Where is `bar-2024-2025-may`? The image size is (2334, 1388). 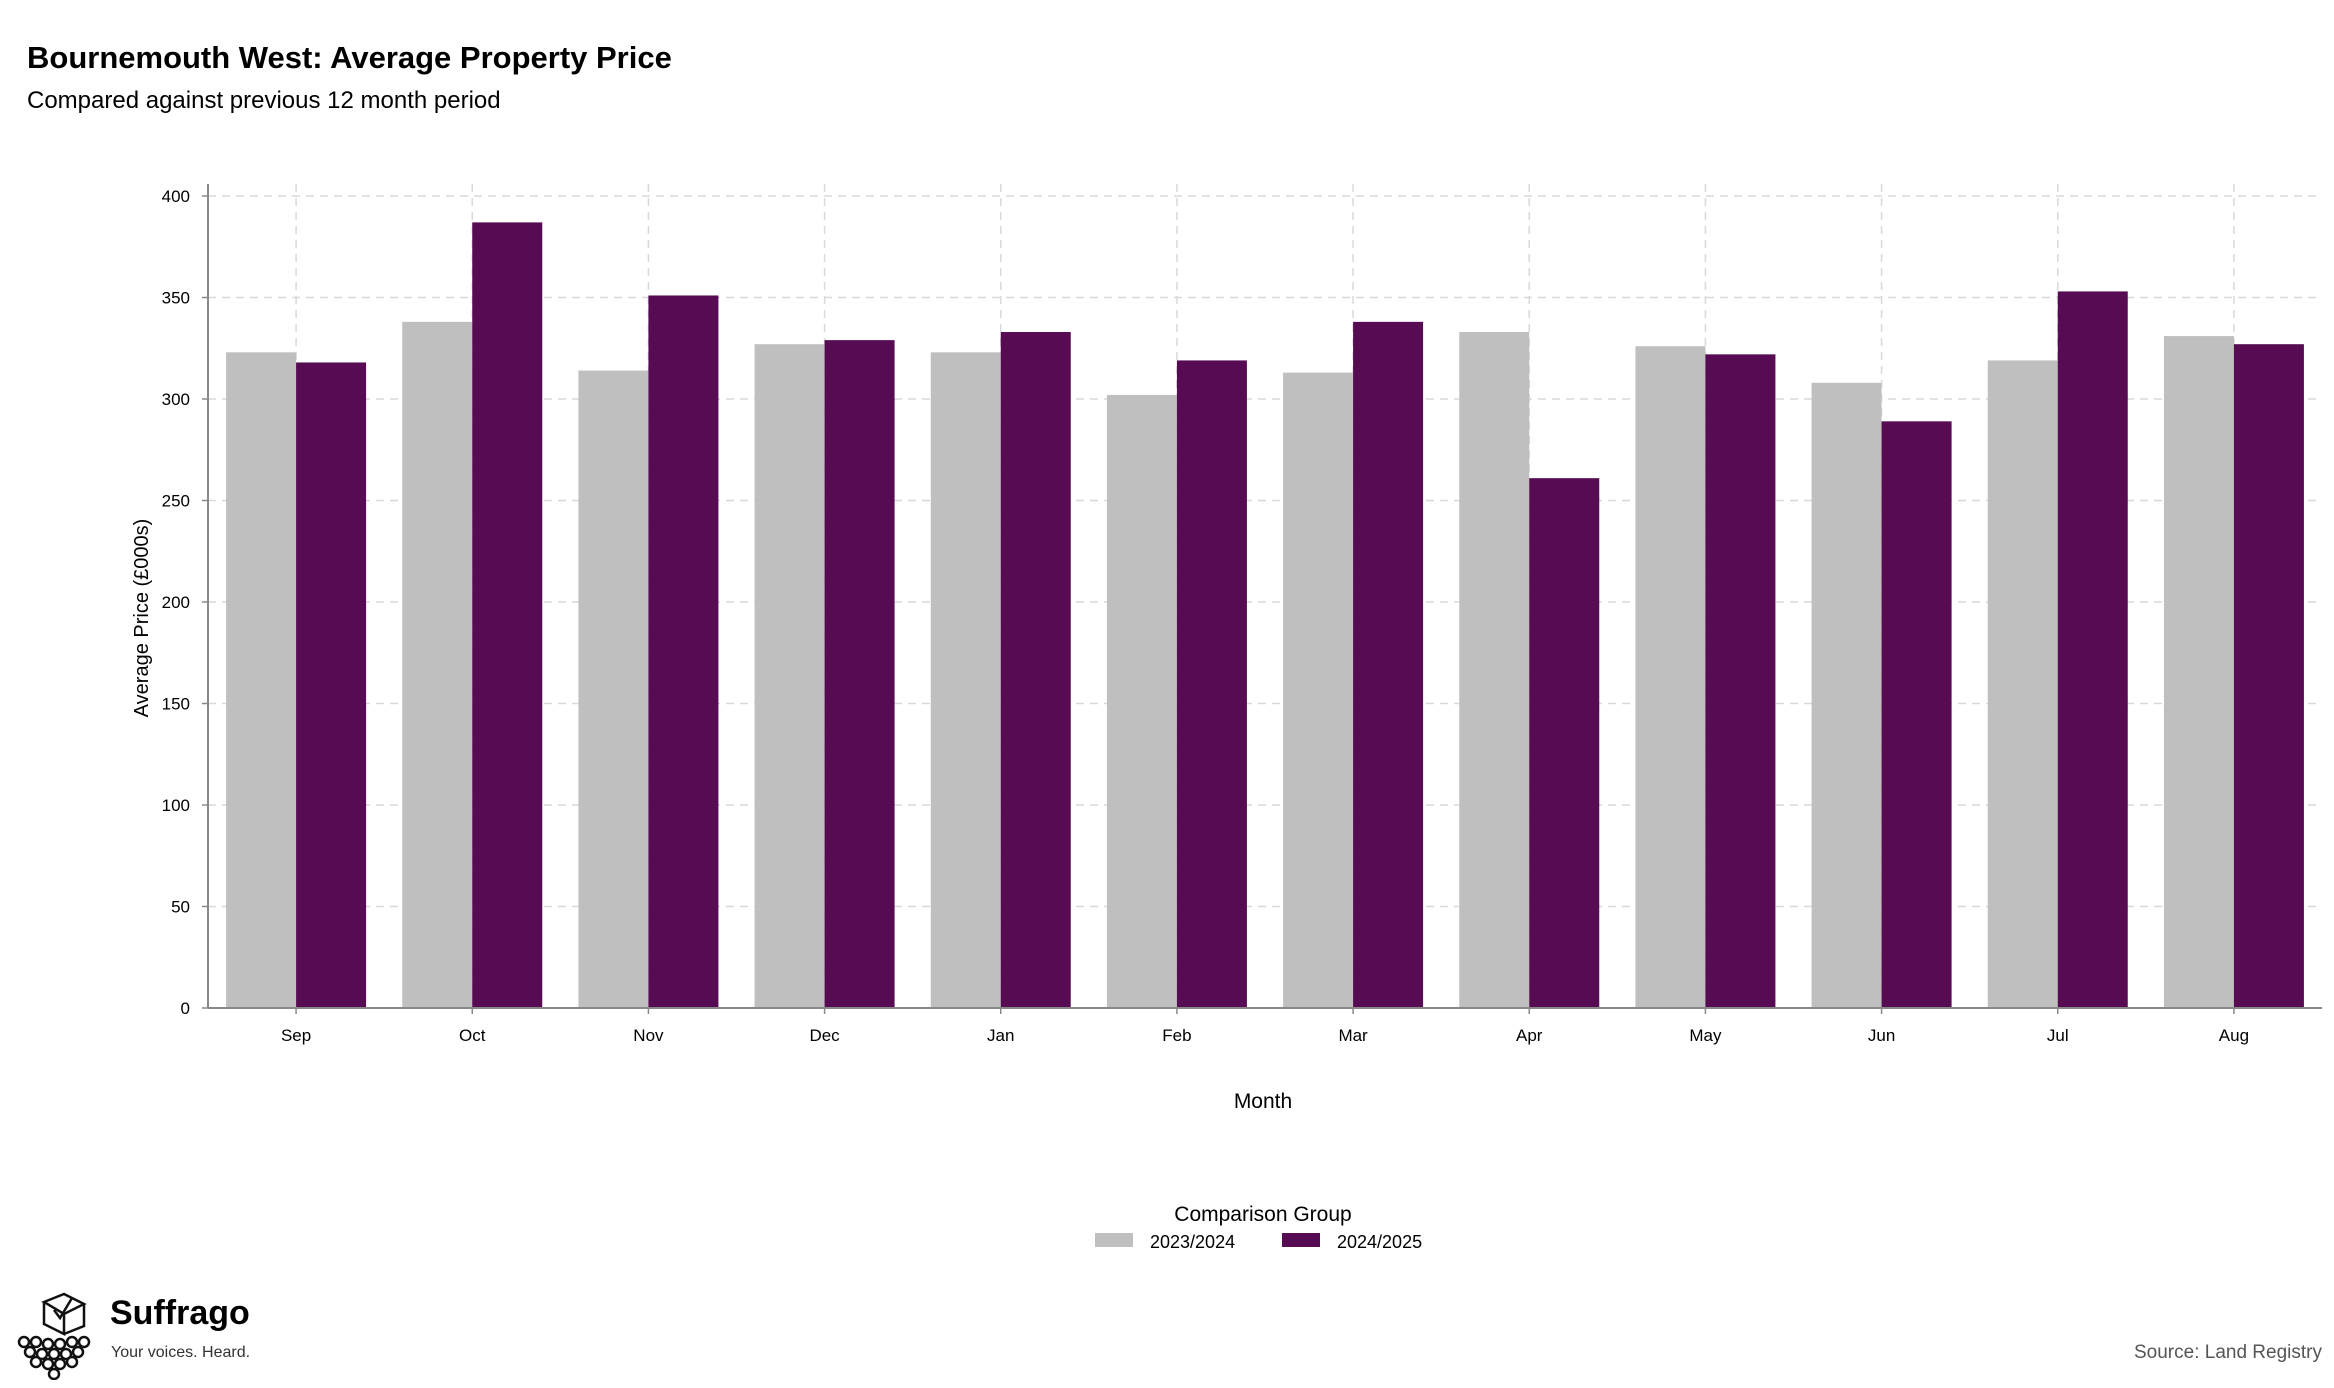
bar-2024-2025-may is located at coordinates (1740, 681).